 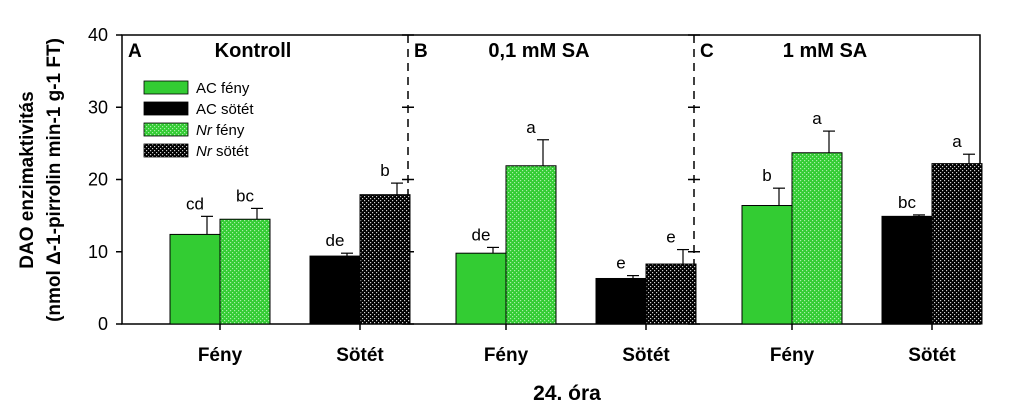 What do you see at coordinates (195, 203) in the screenshot?
I see `significance-label: cd` at bounding box center [195, 203].